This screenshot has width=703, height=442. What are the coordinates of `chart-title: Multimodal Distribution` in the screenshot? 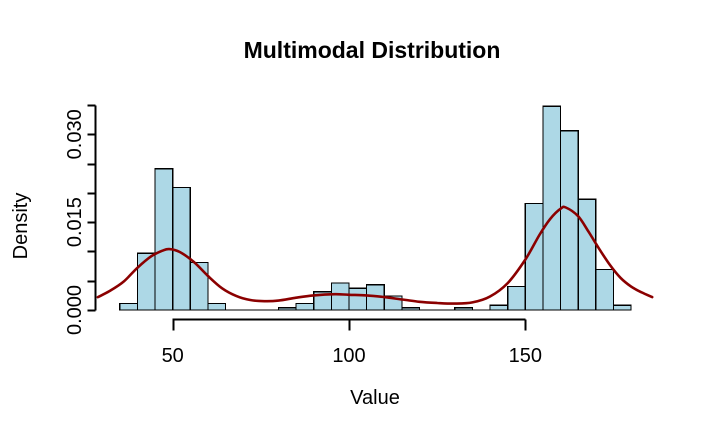 It's located at (372, 50).